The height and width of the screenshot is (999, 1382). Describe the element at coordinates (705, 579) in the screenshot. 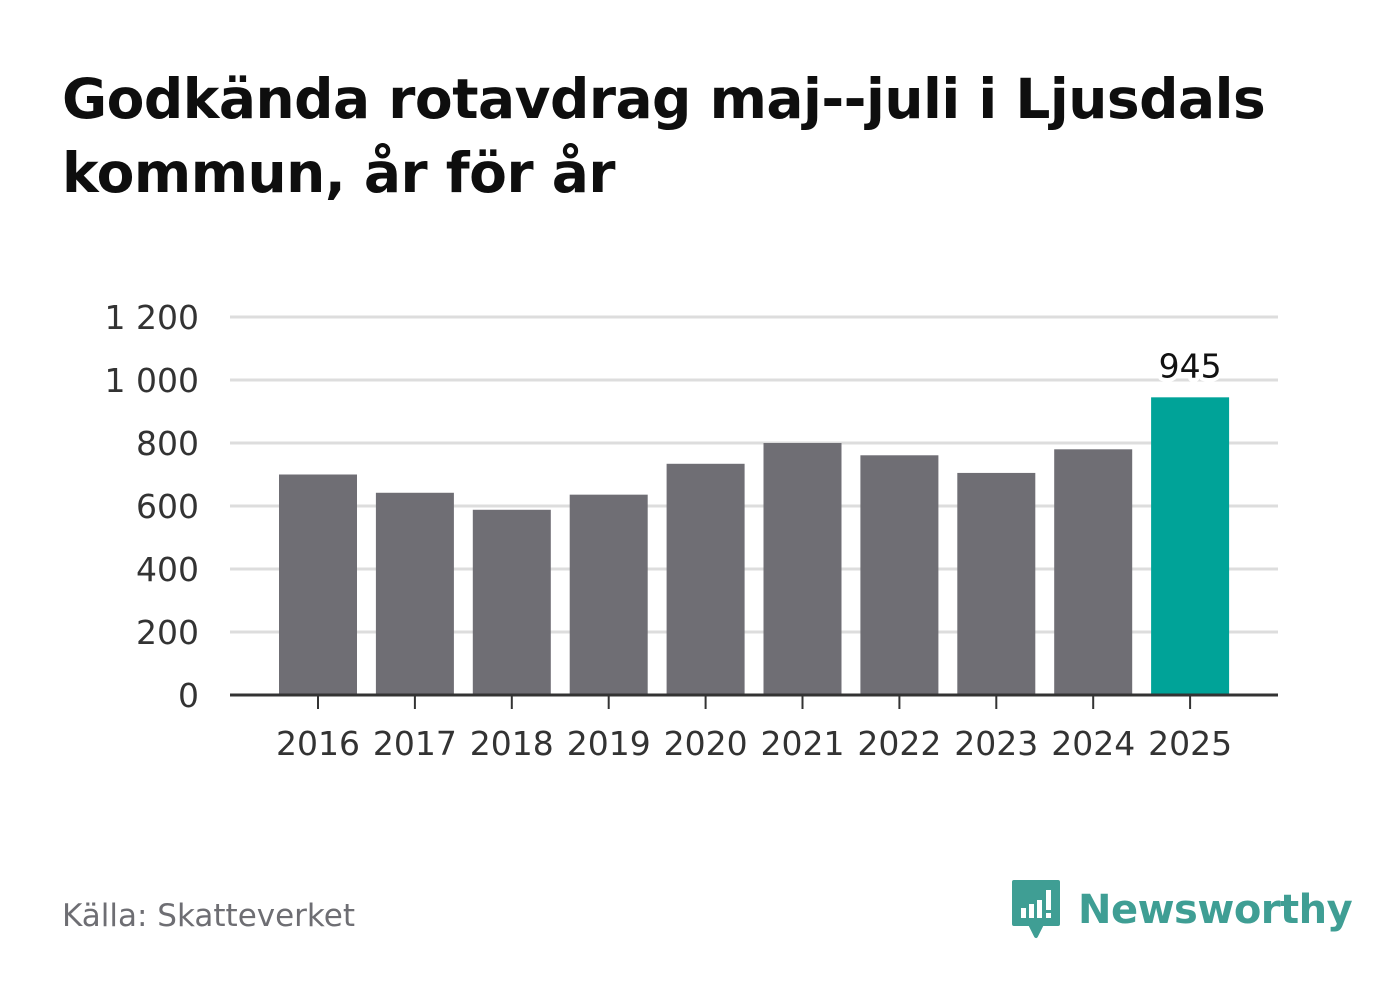

I see `bar-2020` at that location.